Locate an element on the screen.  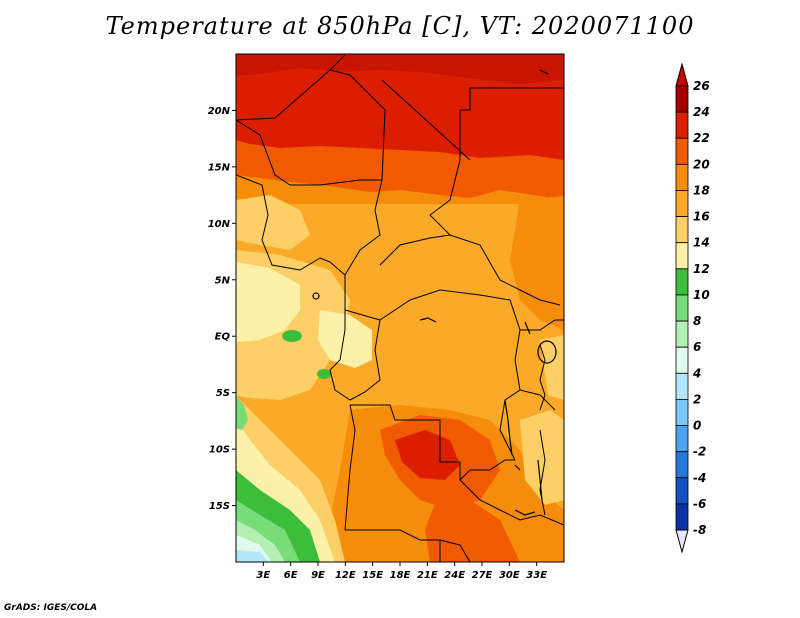
border-nigeria-west is located at coordinates (283, 222).